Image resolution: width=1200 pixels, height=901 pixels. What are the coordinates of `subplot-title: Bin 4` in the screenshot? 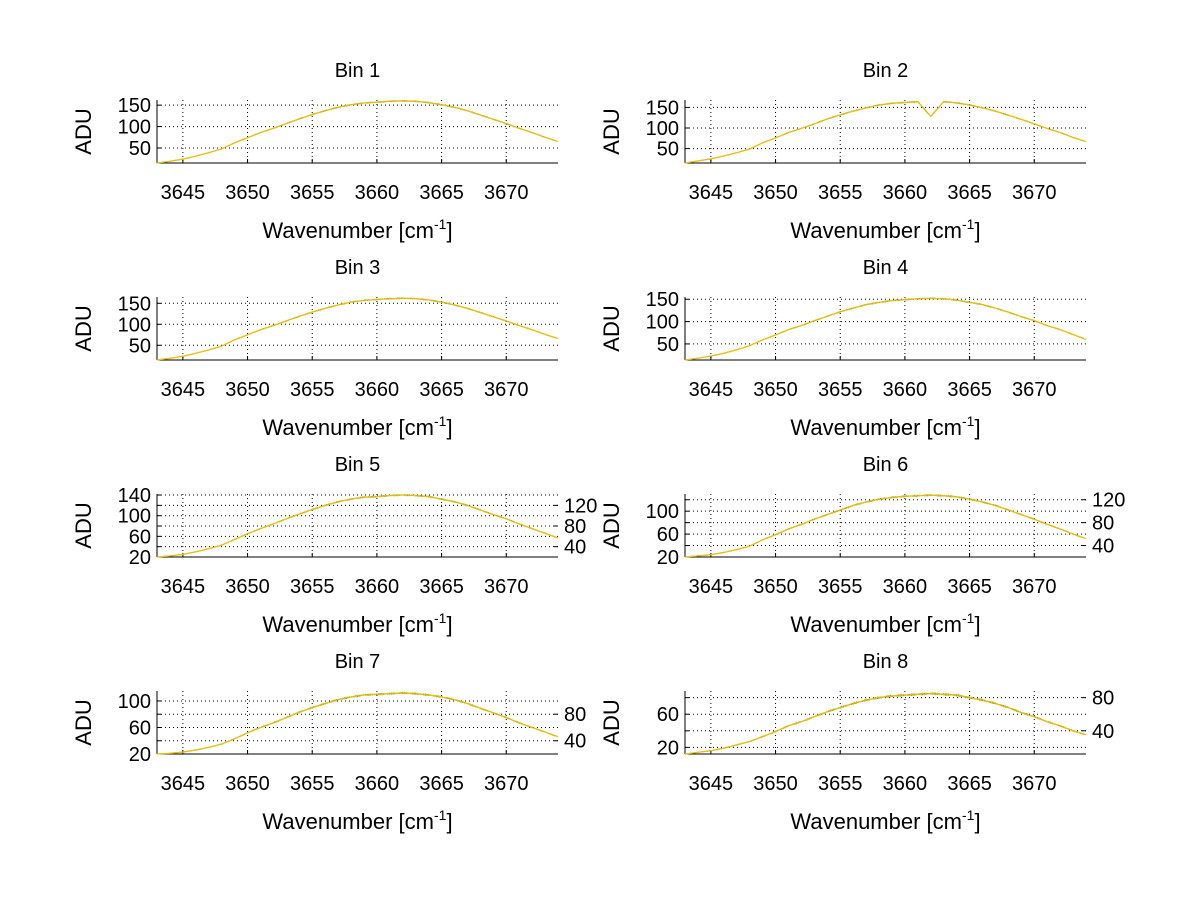 It's located at (886, 268).